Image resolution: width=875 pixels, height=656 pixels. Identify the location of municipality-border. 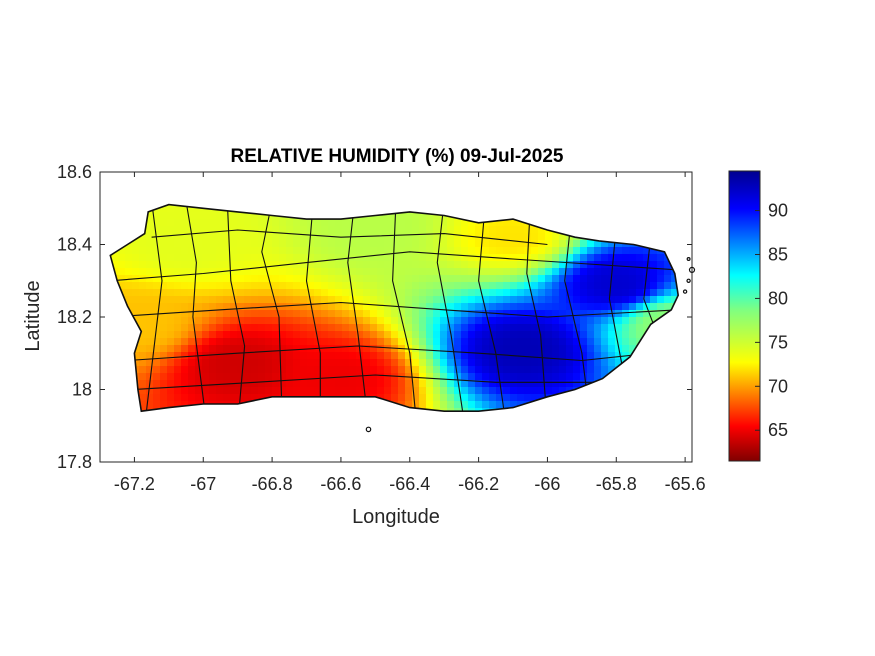
(492, 308).